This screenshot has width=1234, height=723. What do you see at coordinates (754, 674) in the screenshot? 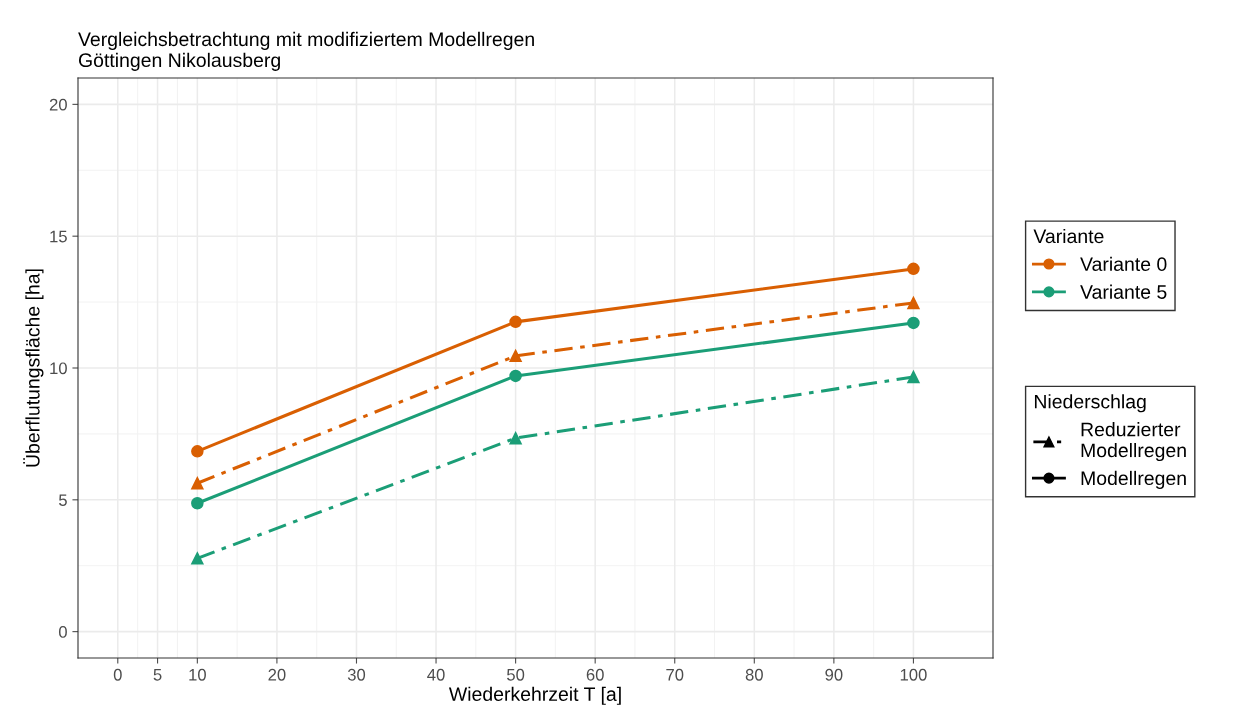
I see `x-tick-label: 80` at bounding box center [754, 674].